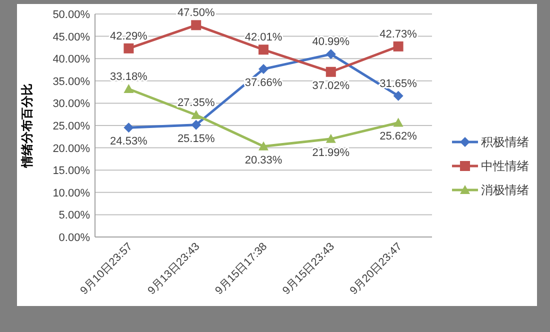 The width and height of the screenshot is (550, 332). I want to click on data-label: 47.50%, so click(196, 13).